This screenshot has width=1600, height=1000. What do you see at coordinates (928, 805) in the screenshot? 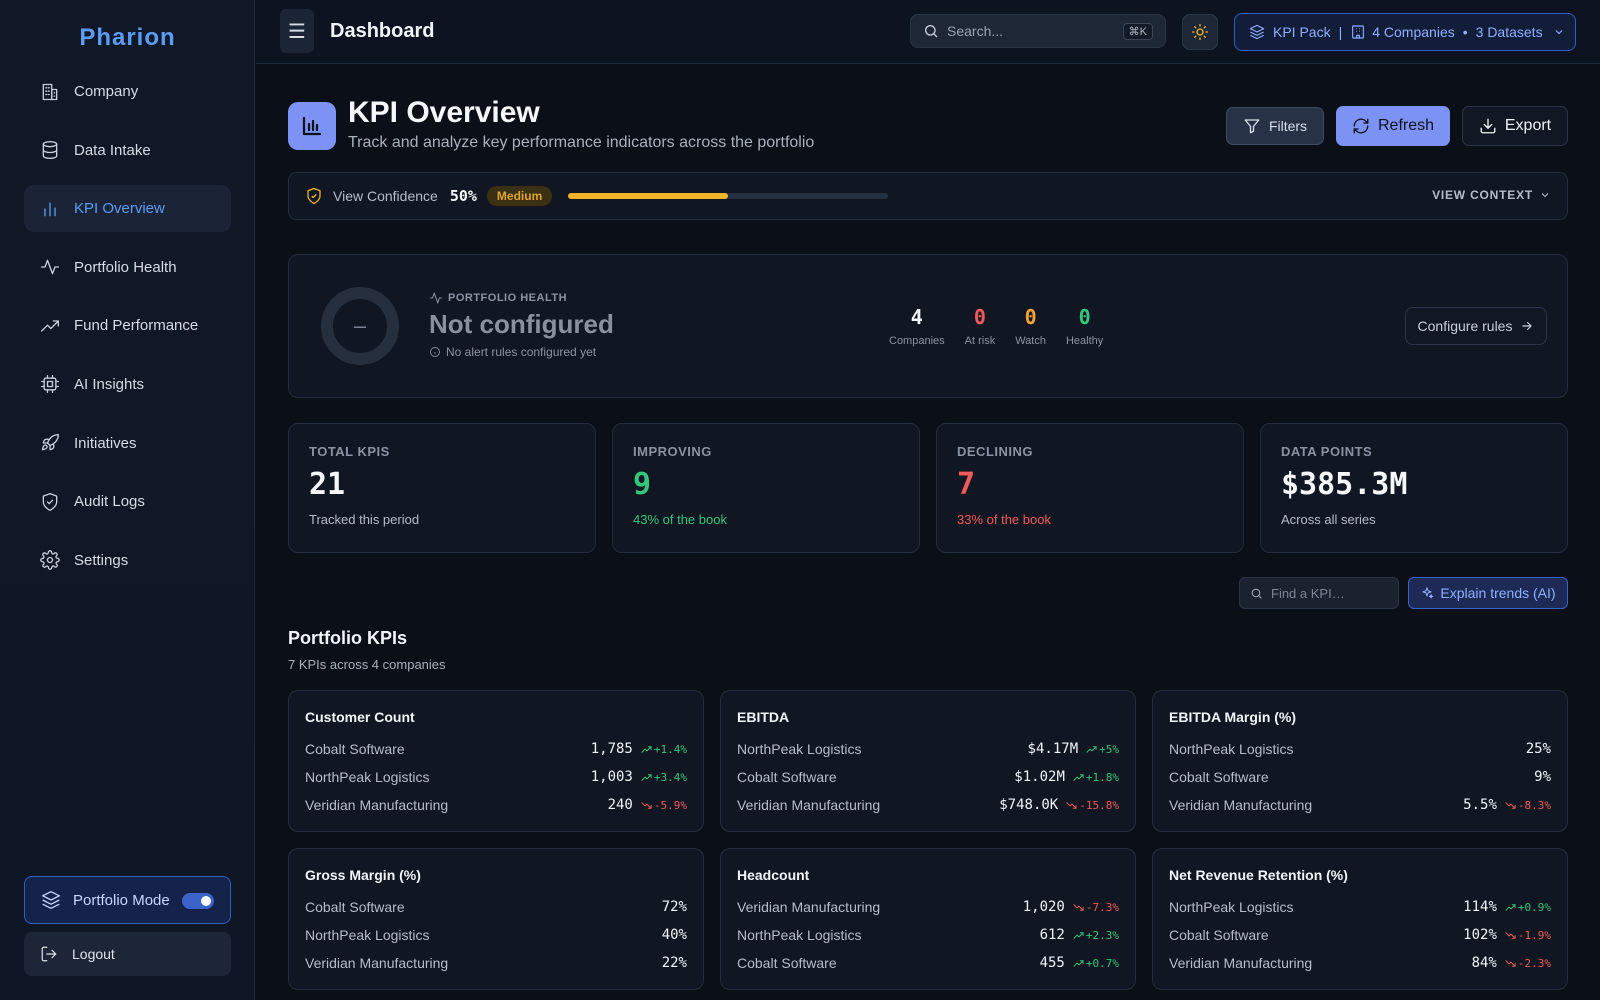
I see `kpi-row: Veridian Manufacturing $748.0K -15.8%` at bounding box center [928, 805].